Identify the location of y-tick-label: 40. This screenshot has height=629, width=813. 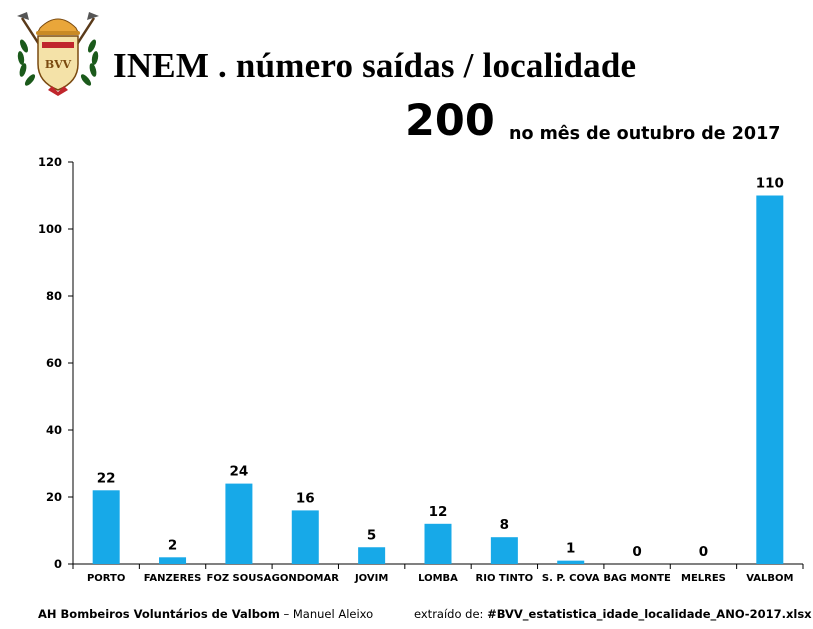
(54, 430).